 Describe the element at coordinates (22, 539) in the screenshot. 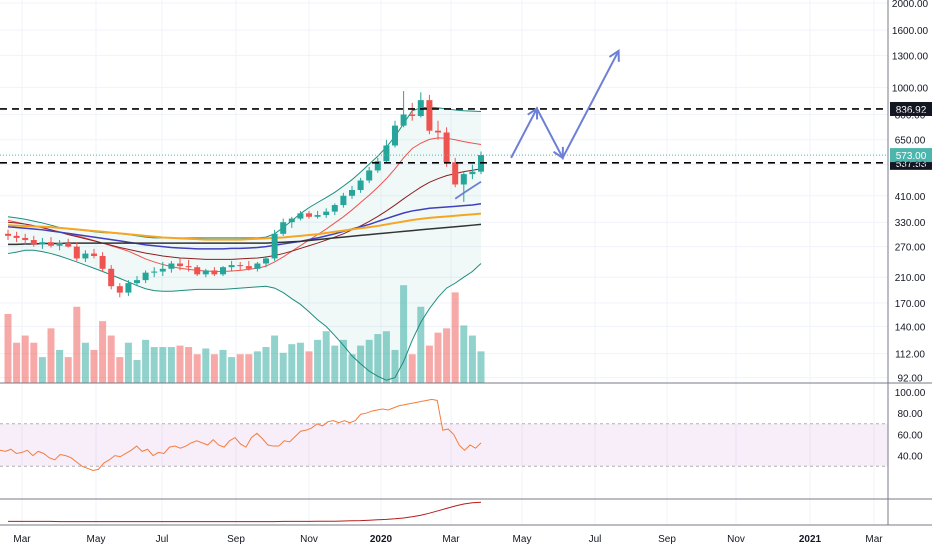

I see `time-tick-label: Mar` at that location.